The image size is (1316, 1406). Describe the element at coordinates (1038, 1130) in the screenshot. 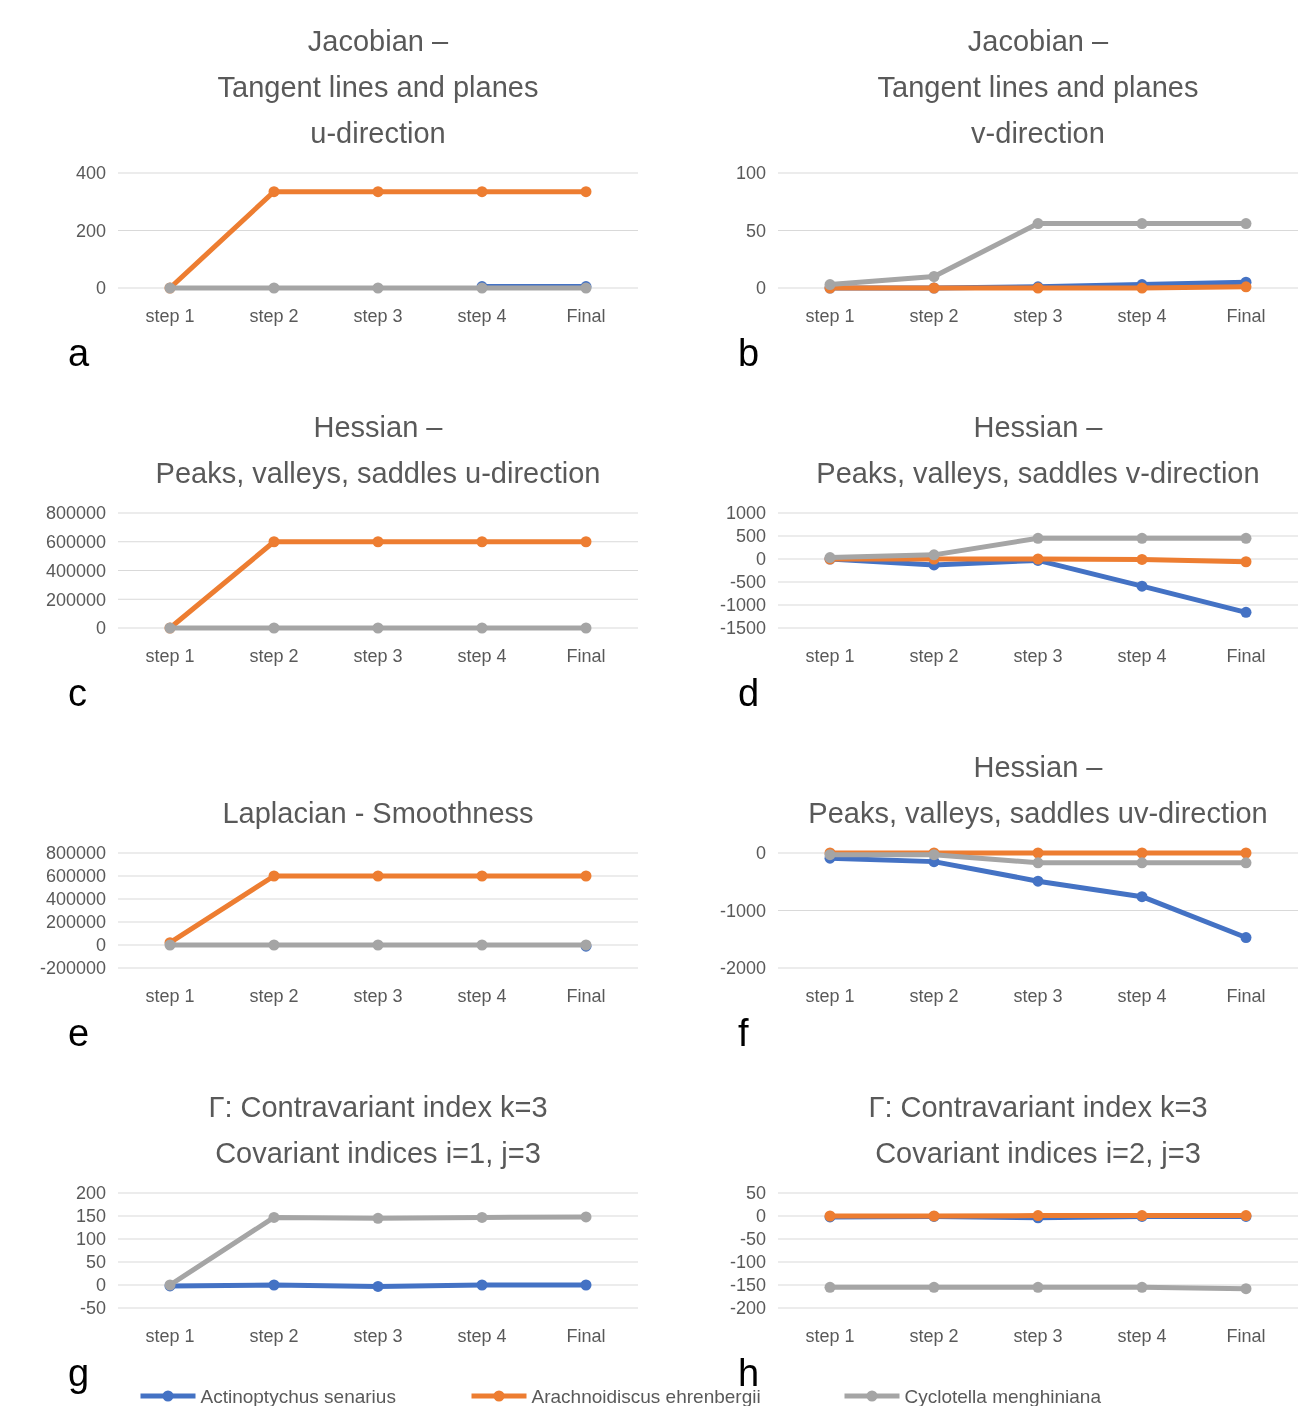

I see `chart-title: Γ: Contravariant index k=3 Covariant indices i=2, j=3` at that location.